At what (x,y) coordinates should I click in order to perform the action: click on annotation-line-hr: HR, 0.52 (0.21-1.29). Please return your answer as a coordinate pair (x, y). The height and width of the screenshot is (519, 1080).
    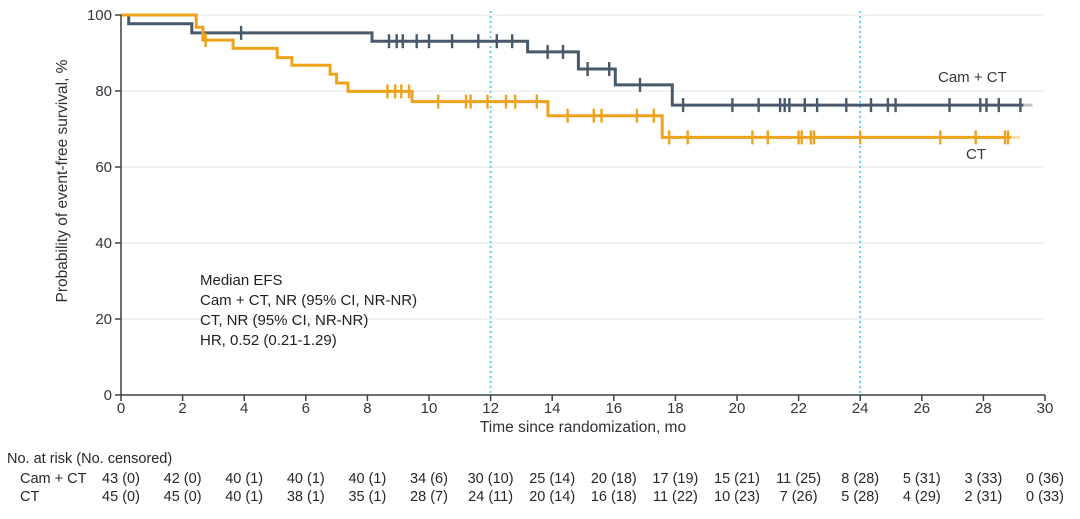
    Looking at the image, I should click on (268, 340).